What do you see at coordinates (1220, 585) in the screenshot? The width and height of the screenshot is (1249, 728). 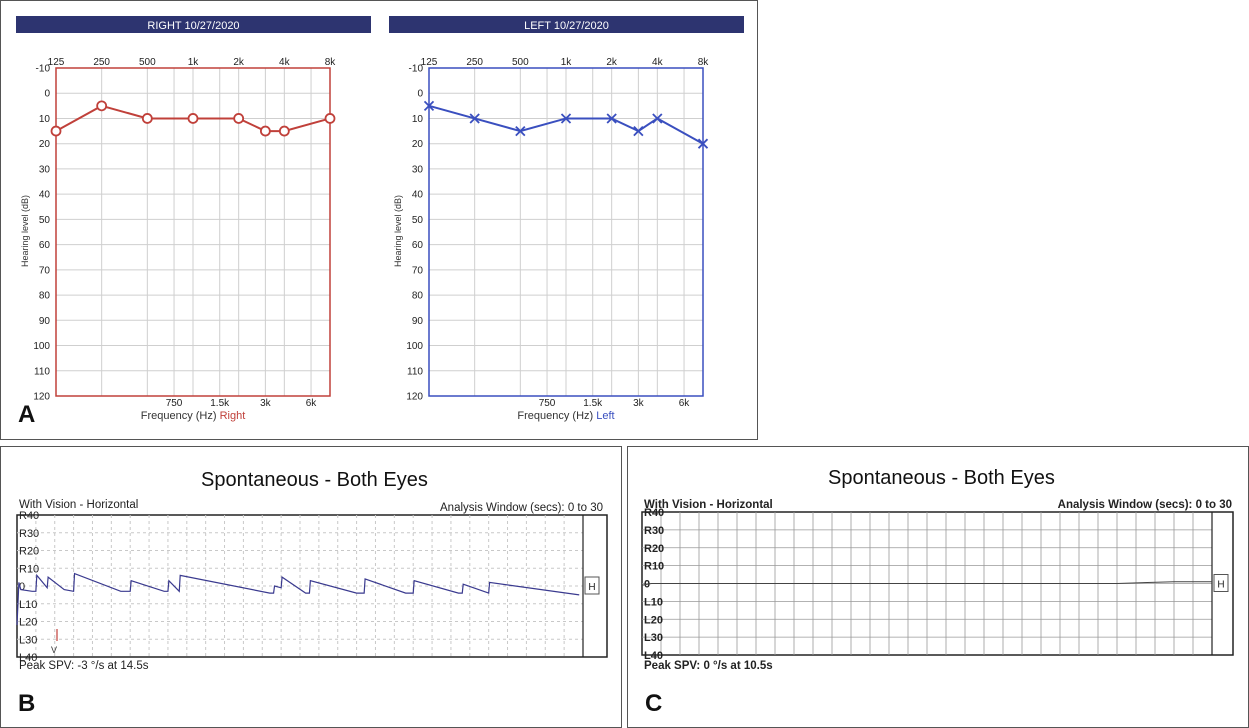 I see `nyst-c-channel-label: H` at bounding box center [1220, 585].